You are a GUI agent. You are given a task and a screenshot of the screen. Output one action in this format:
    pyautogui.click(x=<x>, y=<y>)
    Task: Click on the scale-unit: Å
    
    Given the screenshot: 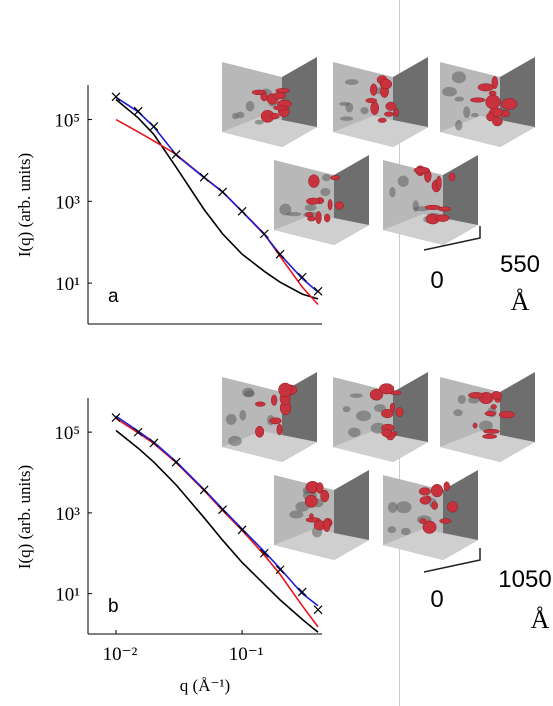 What is the action you would take?
    pyautogui.click(x=540, y=619)
    